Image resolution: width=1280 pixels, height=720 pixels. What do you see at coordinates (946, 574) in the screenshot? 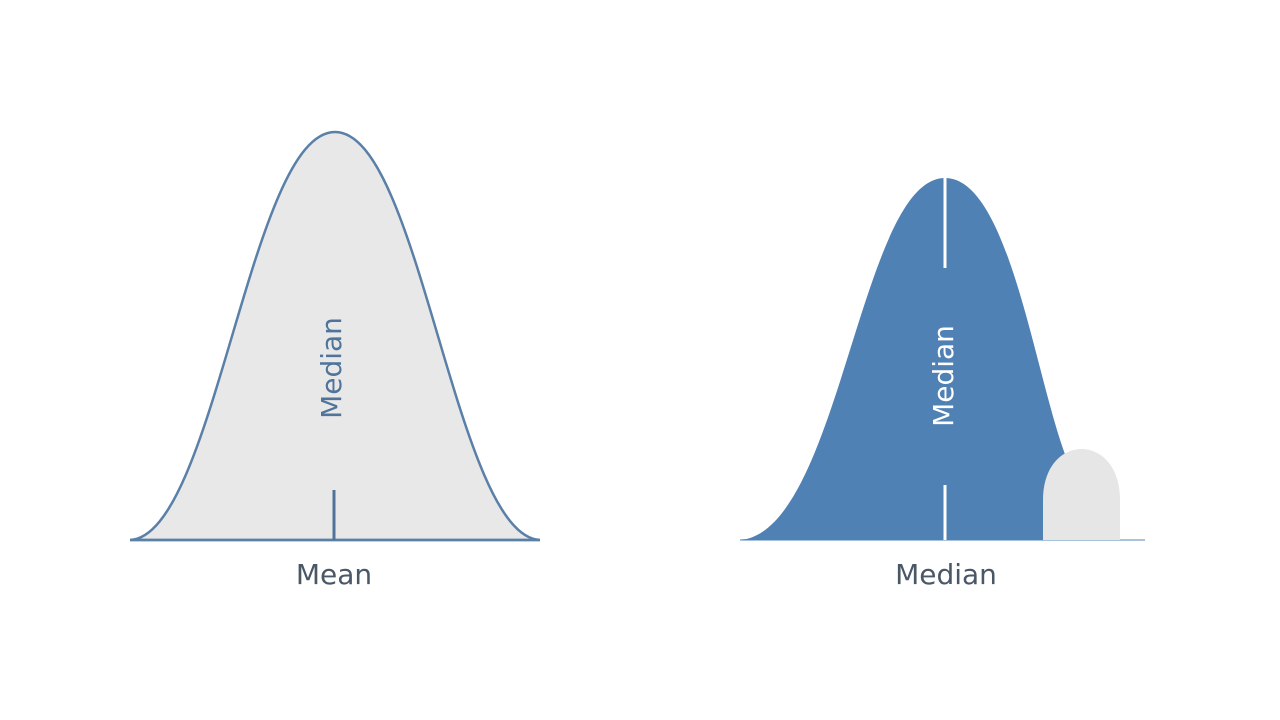
I see `panel-label: Median` at bounding box center [946, 574].